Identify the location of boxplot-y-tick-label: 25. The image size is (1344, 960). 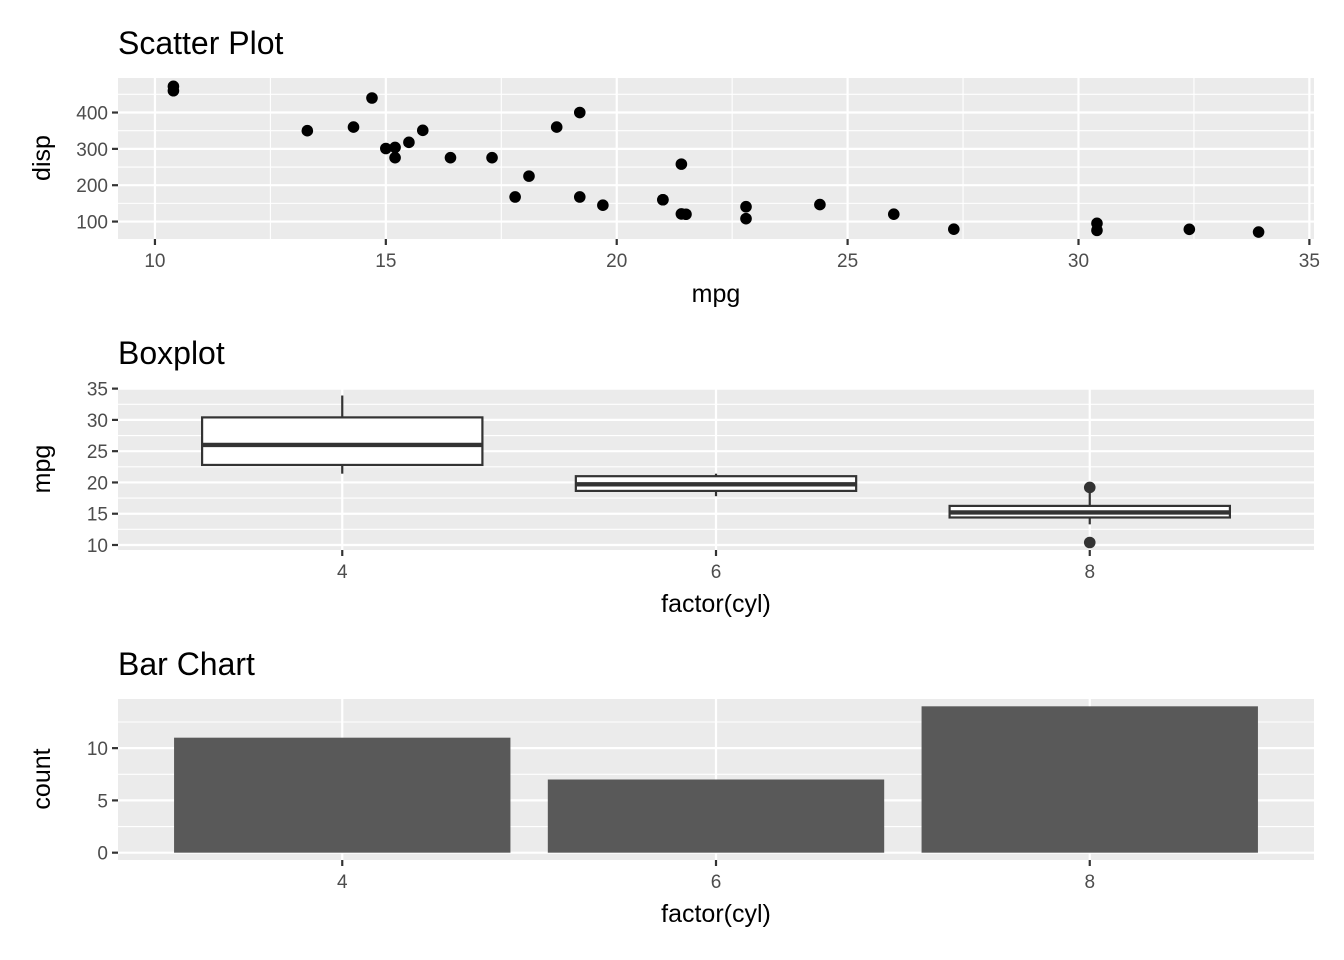
(97, 452).